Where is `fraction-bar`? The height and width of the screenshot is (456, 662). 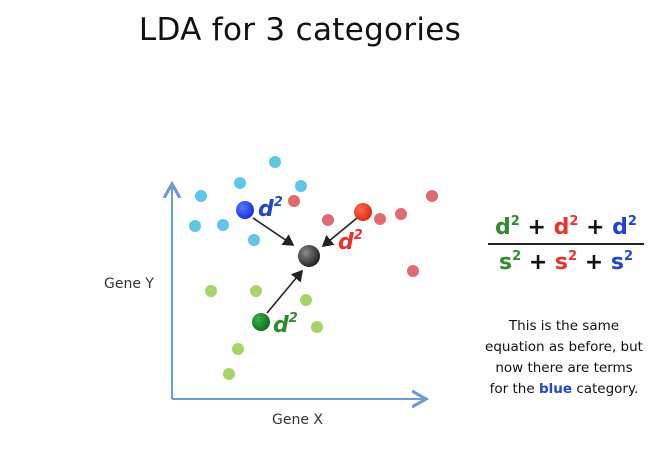 fraction-bar is located at coordinates (566, 244).